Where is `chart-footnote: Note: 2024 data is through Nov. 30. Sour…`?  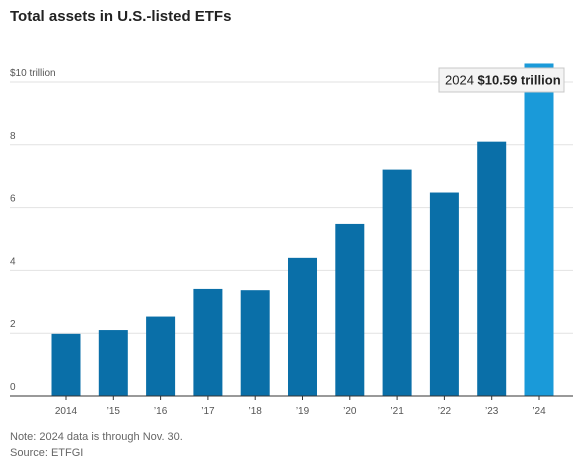
chart-footnote: Note: 2024 data is through Nov. 30. Sour… is located at coordinates (96, 445).